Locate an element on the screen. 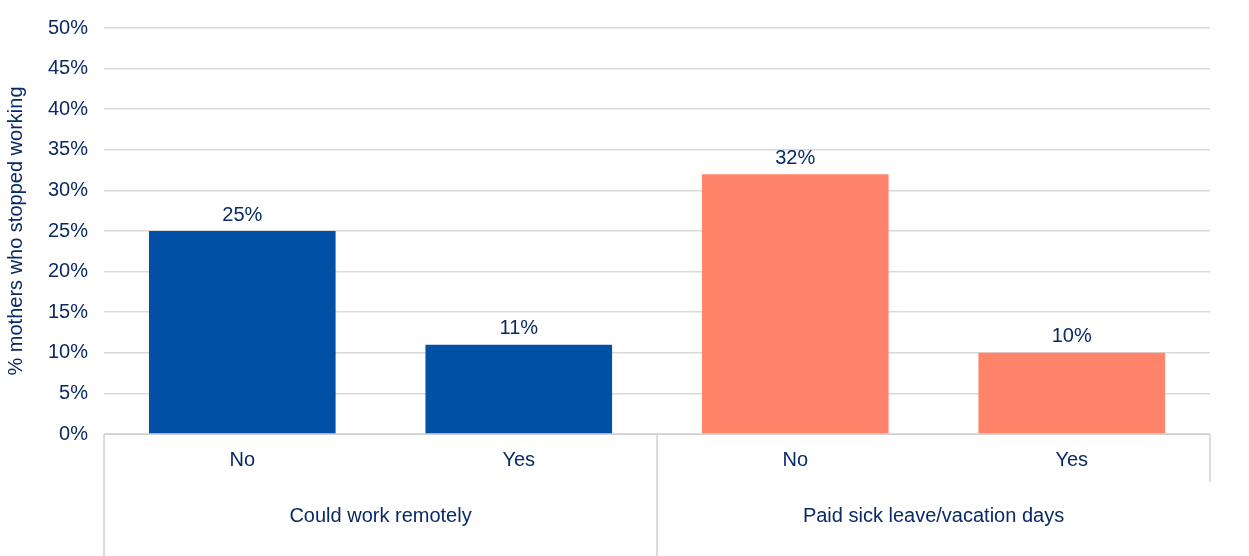  data-label: 11% is located at coordinates (519, 327).